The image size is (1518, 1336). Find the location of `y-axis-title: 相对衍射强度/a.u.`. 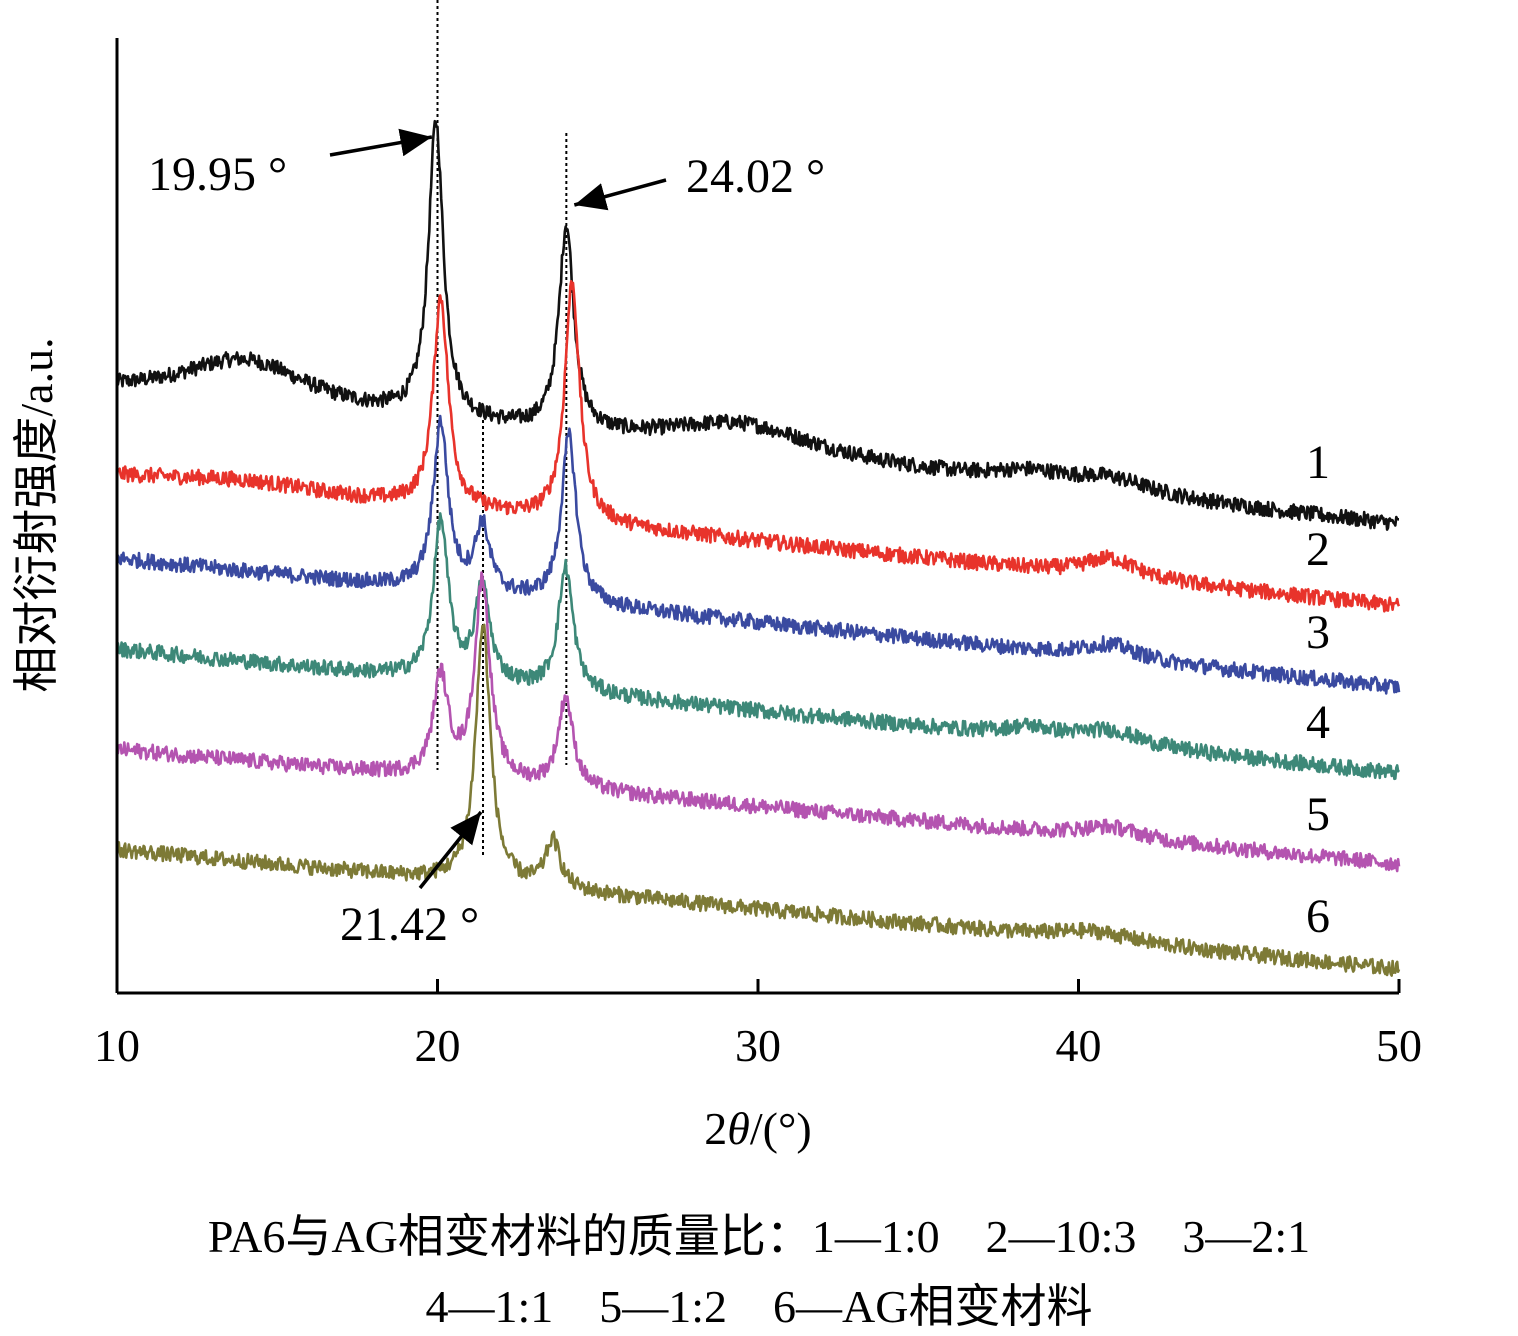

y-axis-title: 相对衍射强度/a.u. is located at coordinates (36, 514).